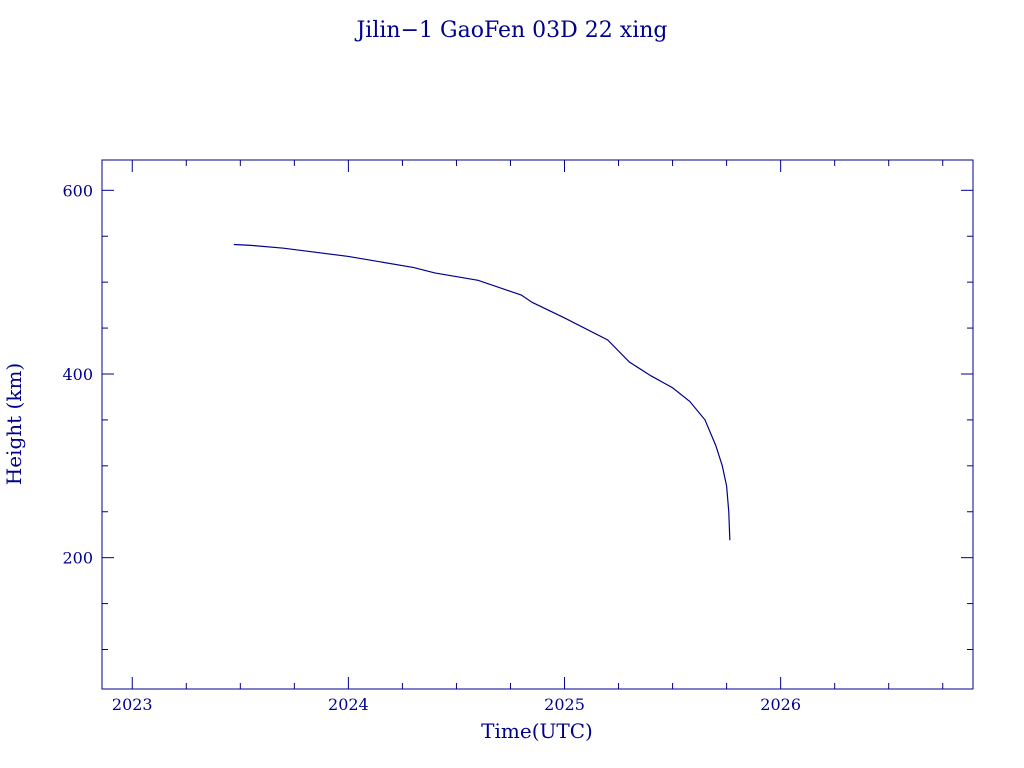 Image resolution: width=1024 pixels, height=768 pixels. Describe the element at coordinates (77, 558) in the screenshot. I see `y-tick-label: 200` at that location.